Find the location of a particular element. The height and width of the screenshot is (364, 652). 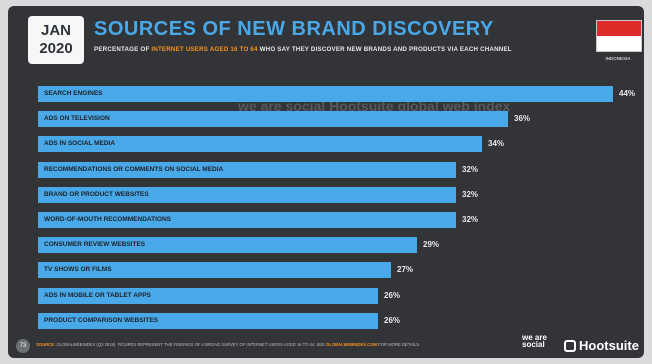

watermark-brand3: global web index is located at coordinates (454, 106).